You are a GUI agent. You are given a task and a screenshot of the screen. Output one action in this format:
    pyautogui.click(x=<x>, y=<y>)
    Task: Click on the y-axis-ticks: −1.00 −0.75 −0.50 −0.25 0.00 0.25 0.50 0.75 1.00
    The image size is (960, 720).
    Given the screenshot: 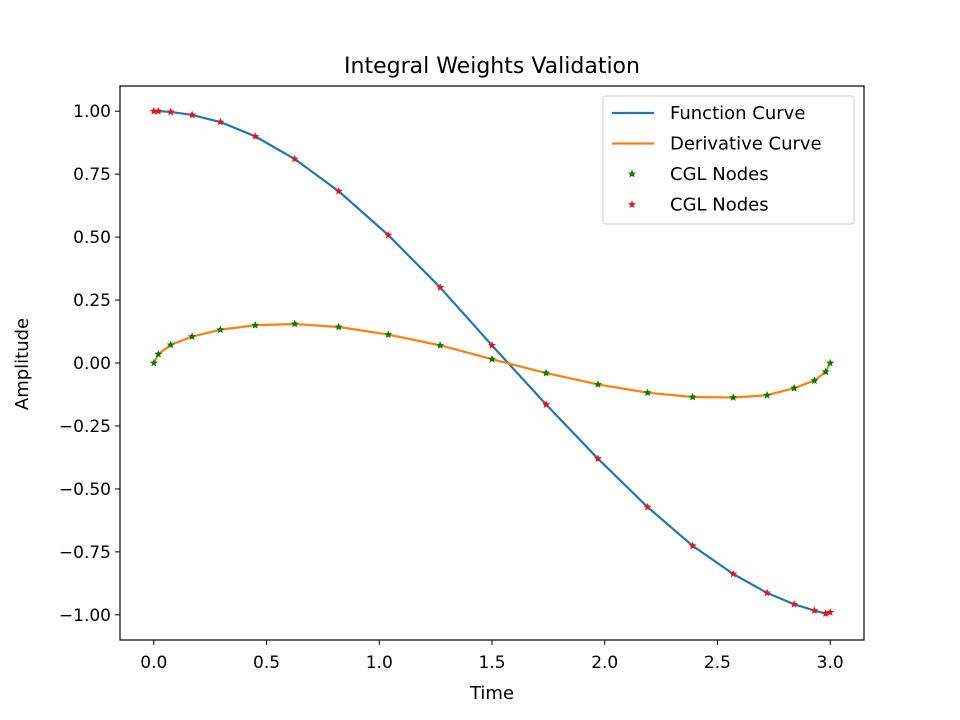 What is the action you would take?
    pyautogui.click(x=89, y=364)
    